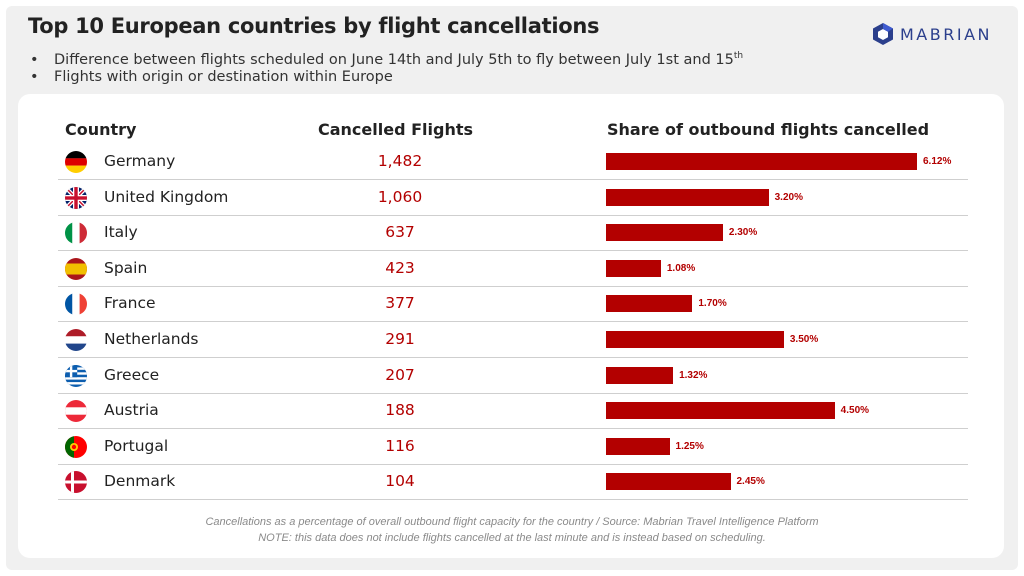 This screenshot has height=576, width=1024. What do you see at coordinates (400, 161) in the screenshot?
I see `cancelled-flights-value: 1,482` at bounding box center [400, 161].